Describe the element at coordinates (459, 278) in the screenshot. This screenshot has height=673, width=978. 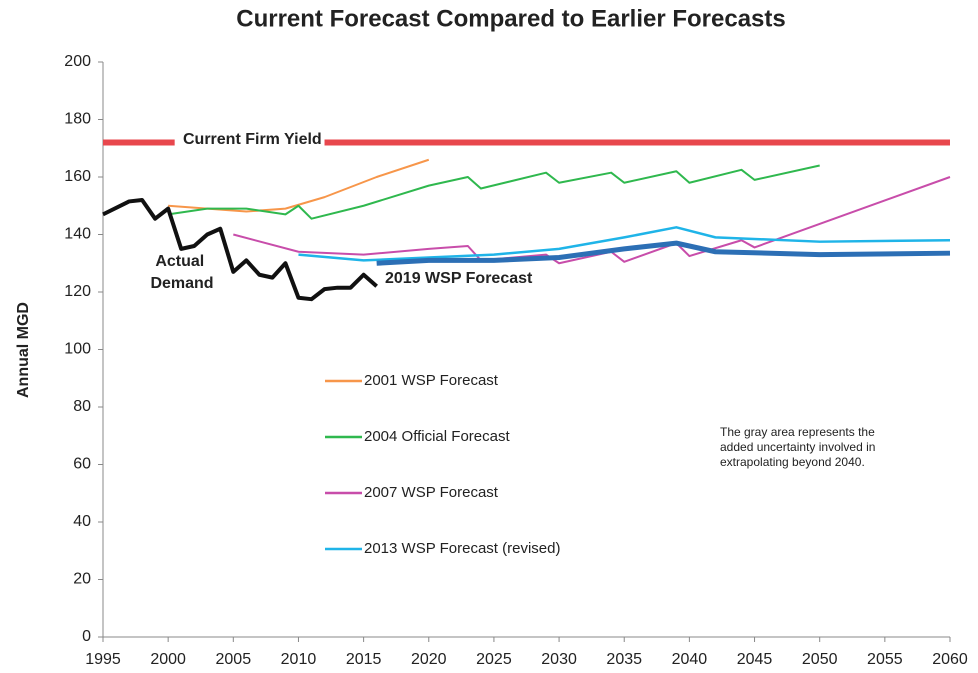
I see `series-label: 2019 WSP Forecast` at that location.